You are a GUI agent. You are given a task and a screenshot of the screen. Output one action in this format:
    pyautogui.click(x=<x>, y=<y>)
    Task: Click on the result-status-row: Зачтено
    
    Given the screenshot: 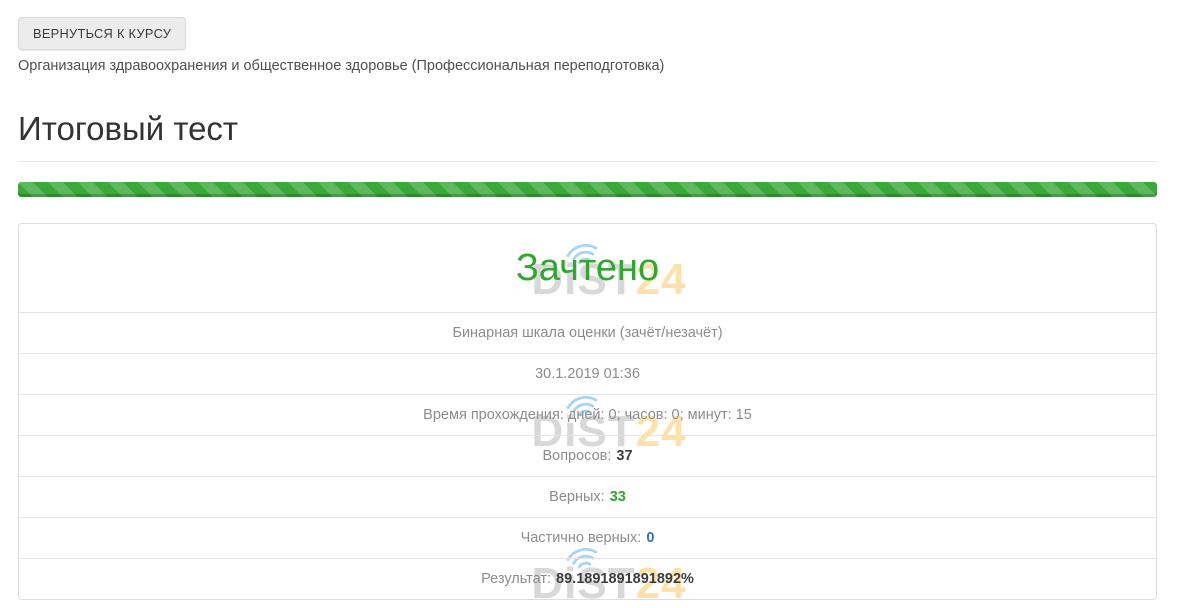 What is the action you would take?
    pyautogui.click(x=587, y=268)
    